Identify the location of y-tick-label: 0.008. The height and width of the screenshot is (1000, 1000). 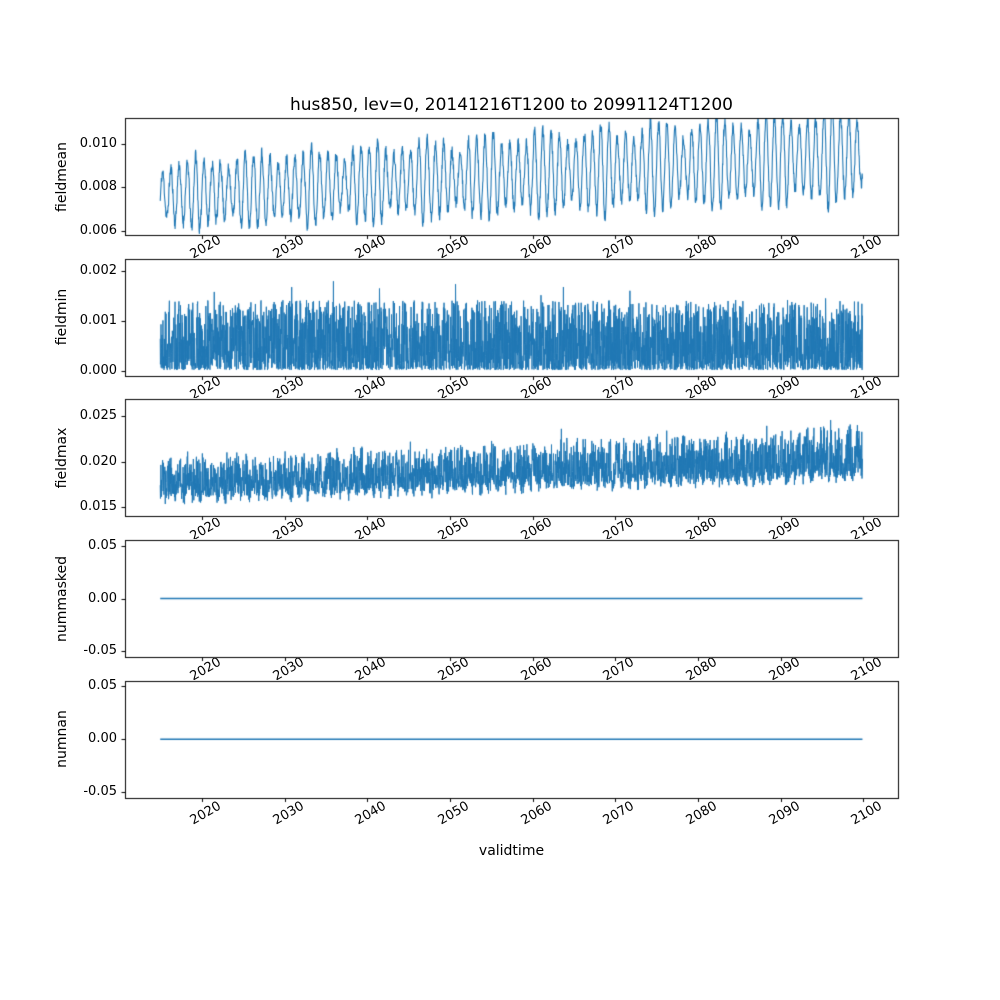
(98, 187).